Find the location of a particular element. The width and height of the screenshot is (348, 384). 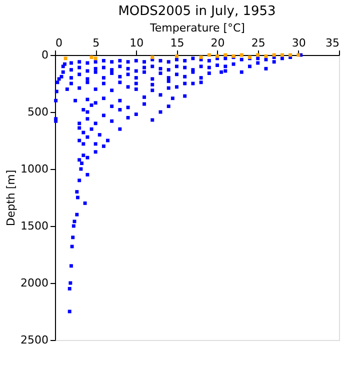

x-tick-label: 5 is located at coordinates (96, 43).